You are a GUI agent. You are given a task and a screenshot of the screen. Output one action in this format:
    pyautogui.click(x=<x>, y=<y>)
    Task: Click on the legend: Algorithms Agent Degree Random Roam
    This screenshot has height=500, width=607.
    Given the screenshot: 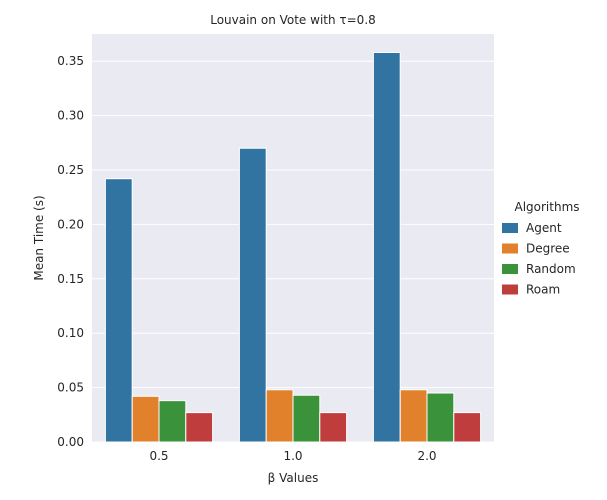 What is the action you would take?
    pyautogui.click(x=541, y=248)
    